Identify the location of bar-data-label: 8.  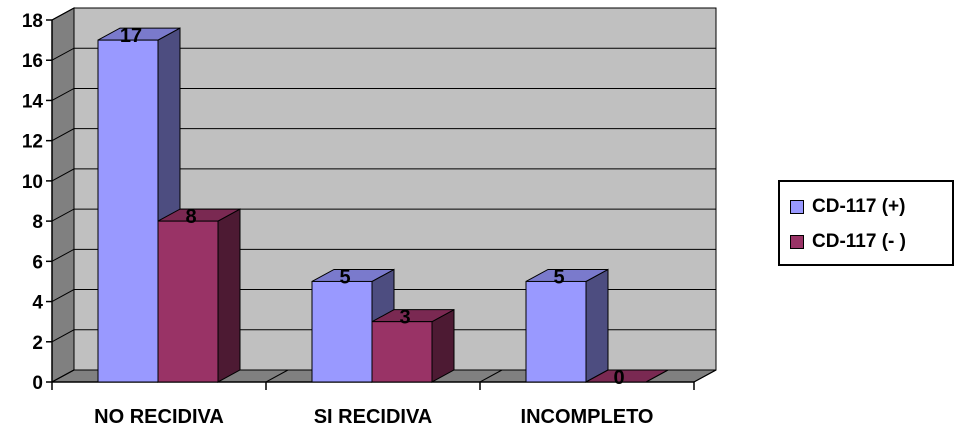
(190, 217).